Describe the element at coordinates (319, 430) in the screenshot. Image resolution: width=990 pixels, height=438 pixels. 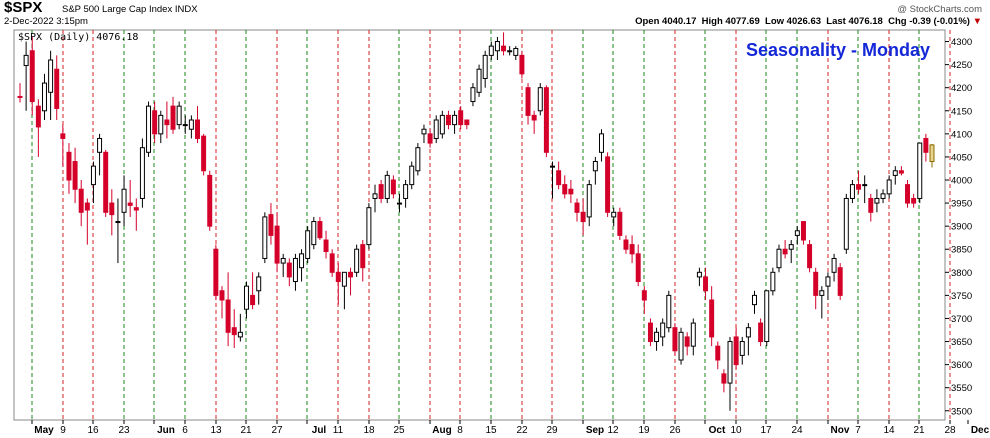
I see `x-tick-label: Jul` at that location.